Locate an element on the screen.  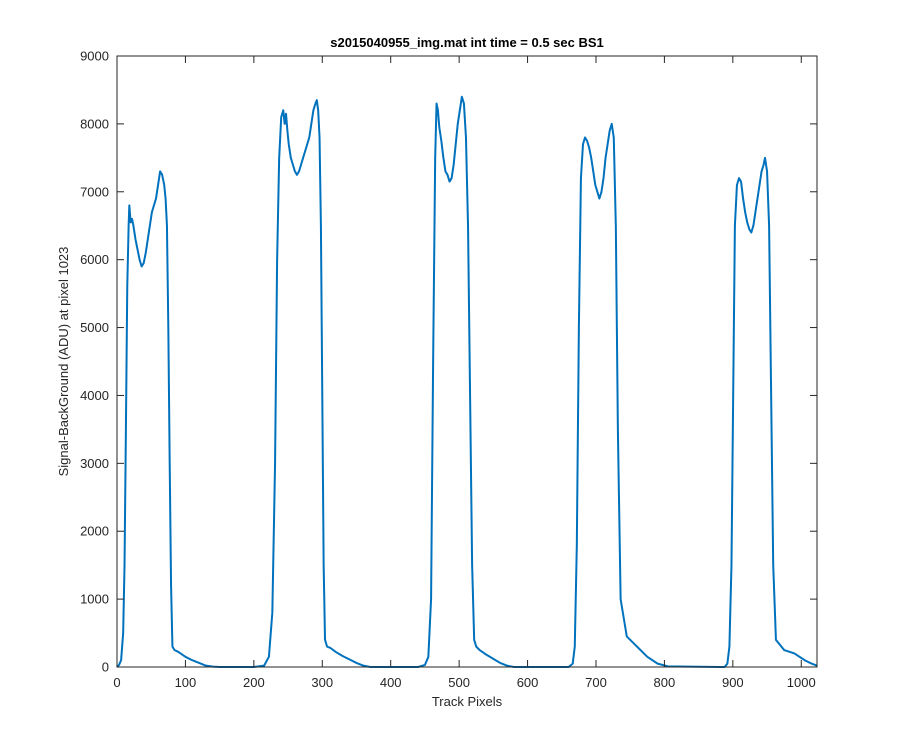
x-tick-label: 700 is located at coordinates (596, 682).